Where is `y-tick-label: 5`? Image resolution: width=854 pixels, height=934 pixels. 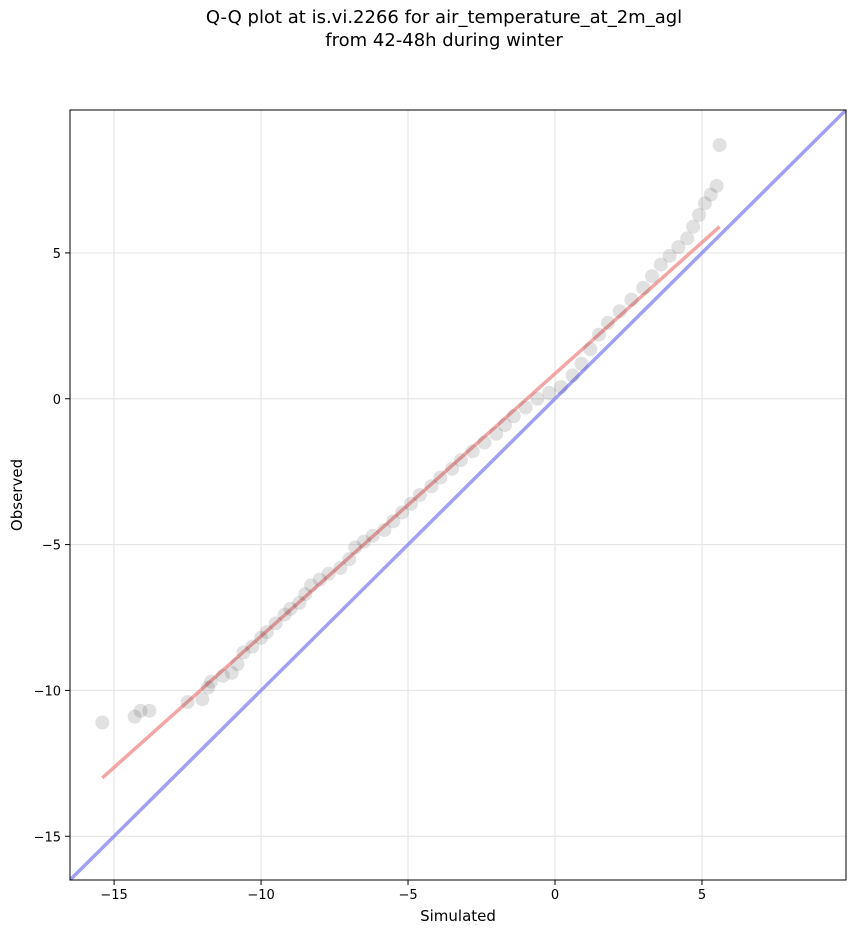
y-tick-label: 5 is located at coordinates (57, 254).